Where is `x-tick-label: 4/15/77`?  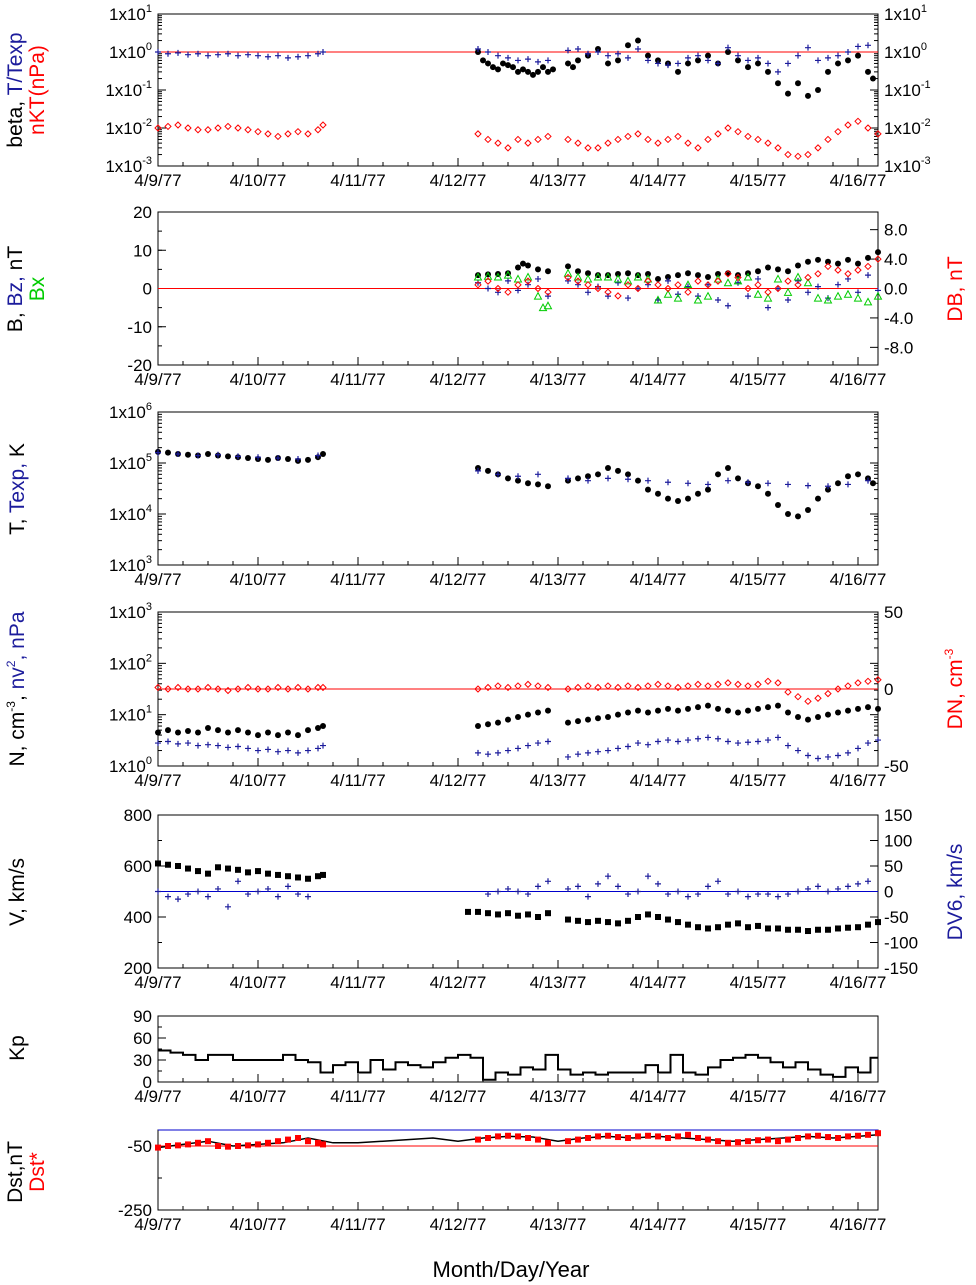
x-tick-label: 4/15/77 is located at coordinates (758, 982).